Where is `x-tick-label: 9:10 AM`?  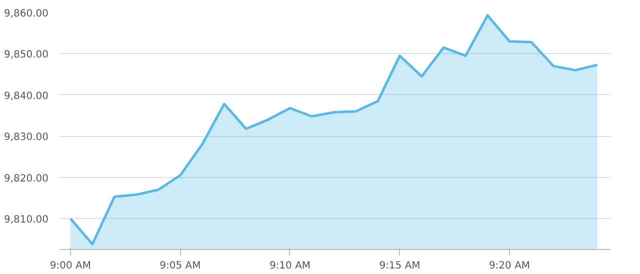
x-tick-label: 9:10 AM is located at coordinates (290, 266).